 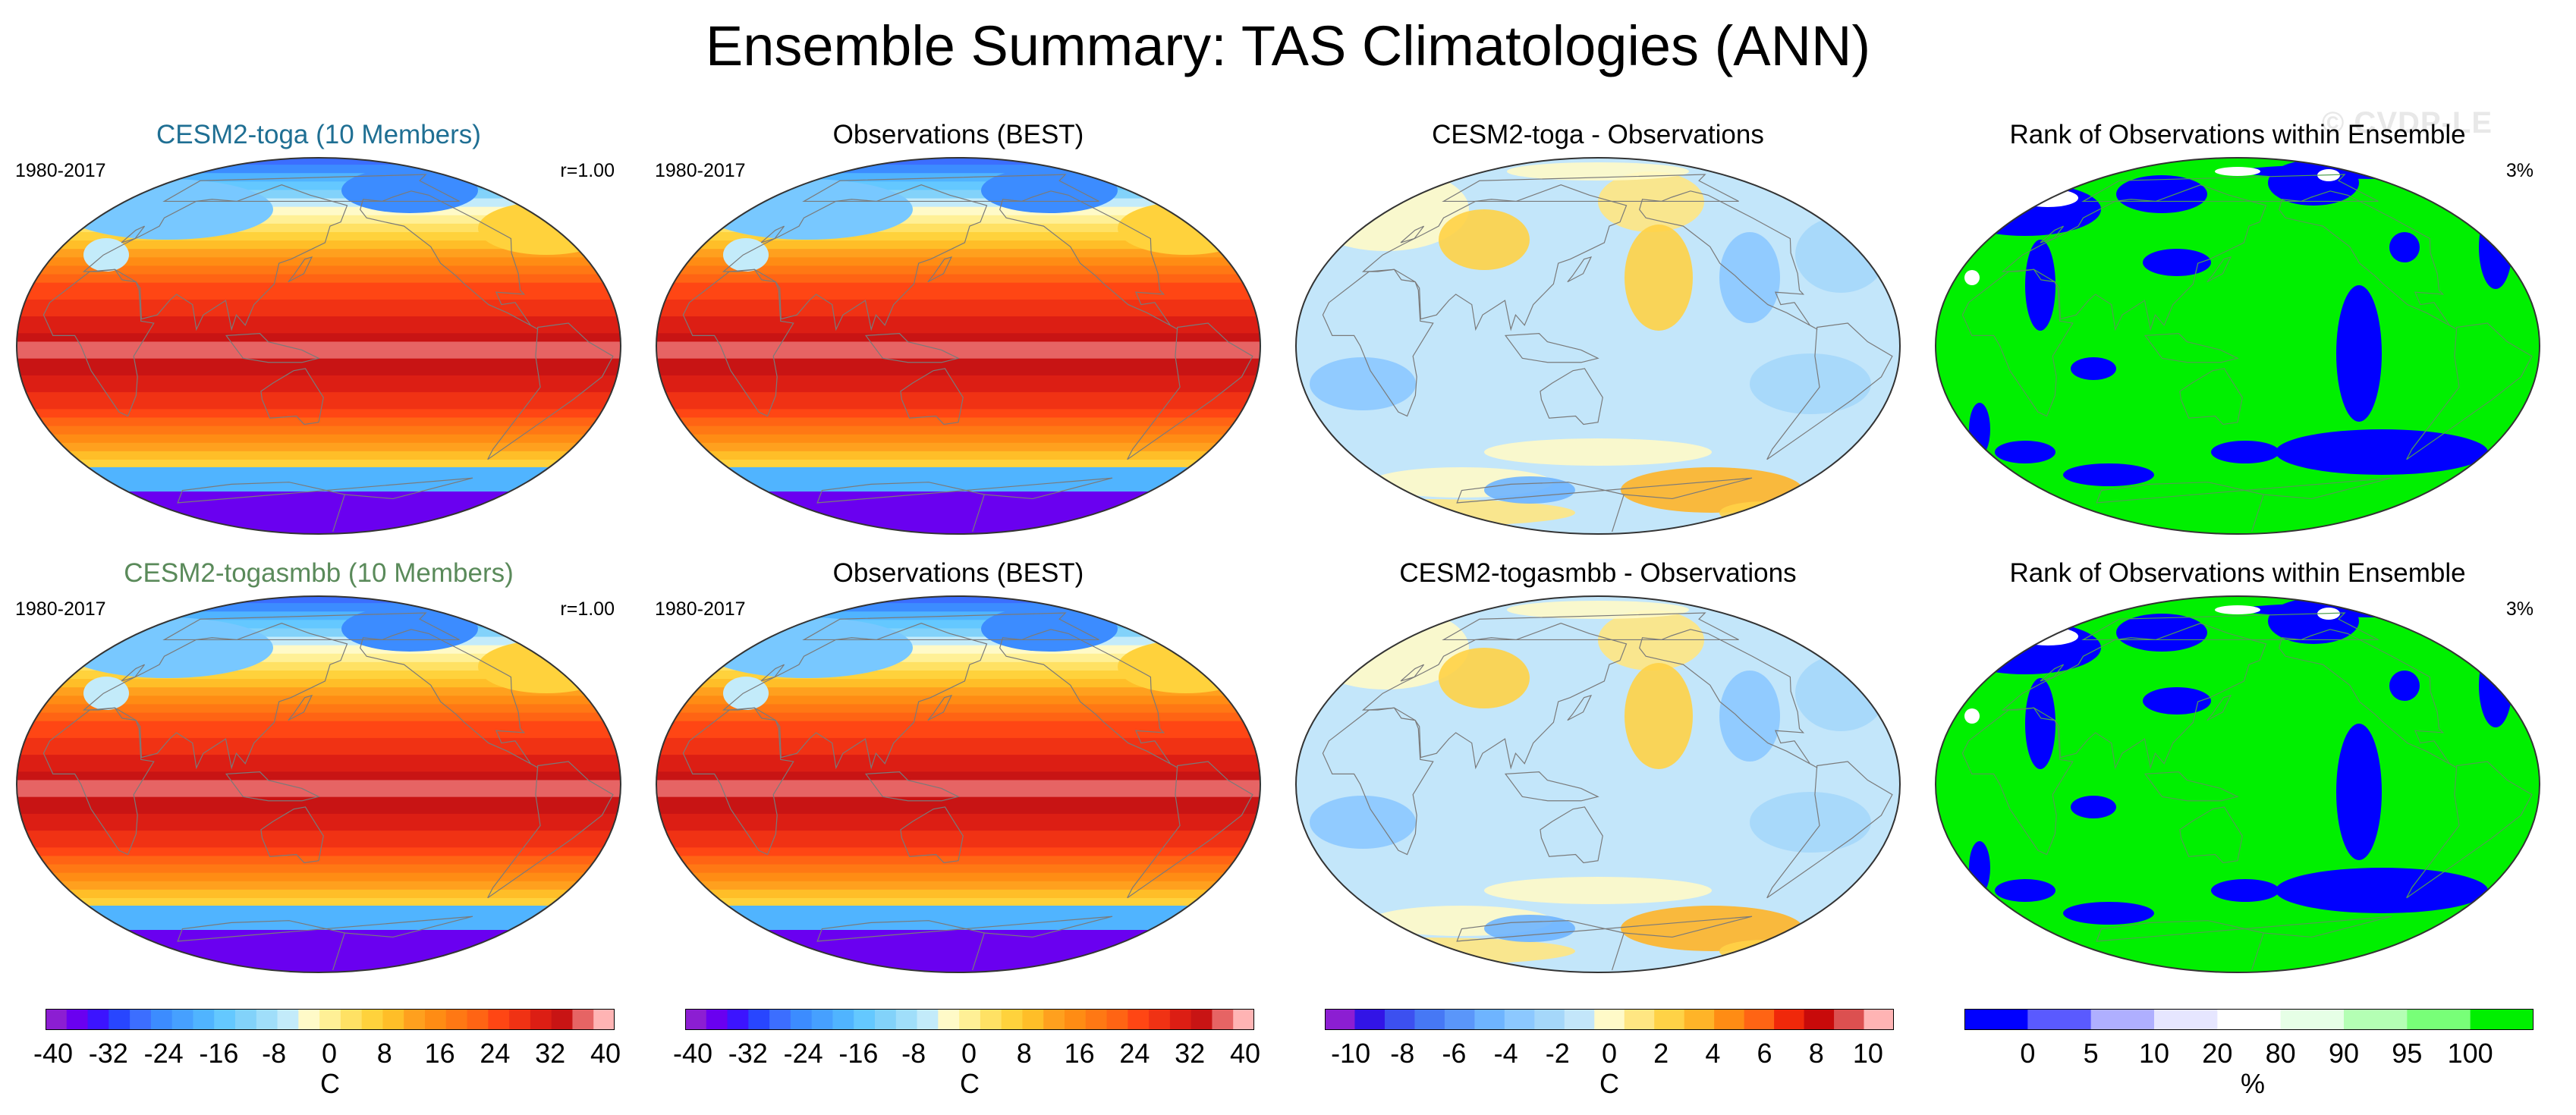 What do you see at coordinates (2407, 123) in the screenshot?
I see `watermark: © CVDP-LE` at bounding box center [2407, 123].